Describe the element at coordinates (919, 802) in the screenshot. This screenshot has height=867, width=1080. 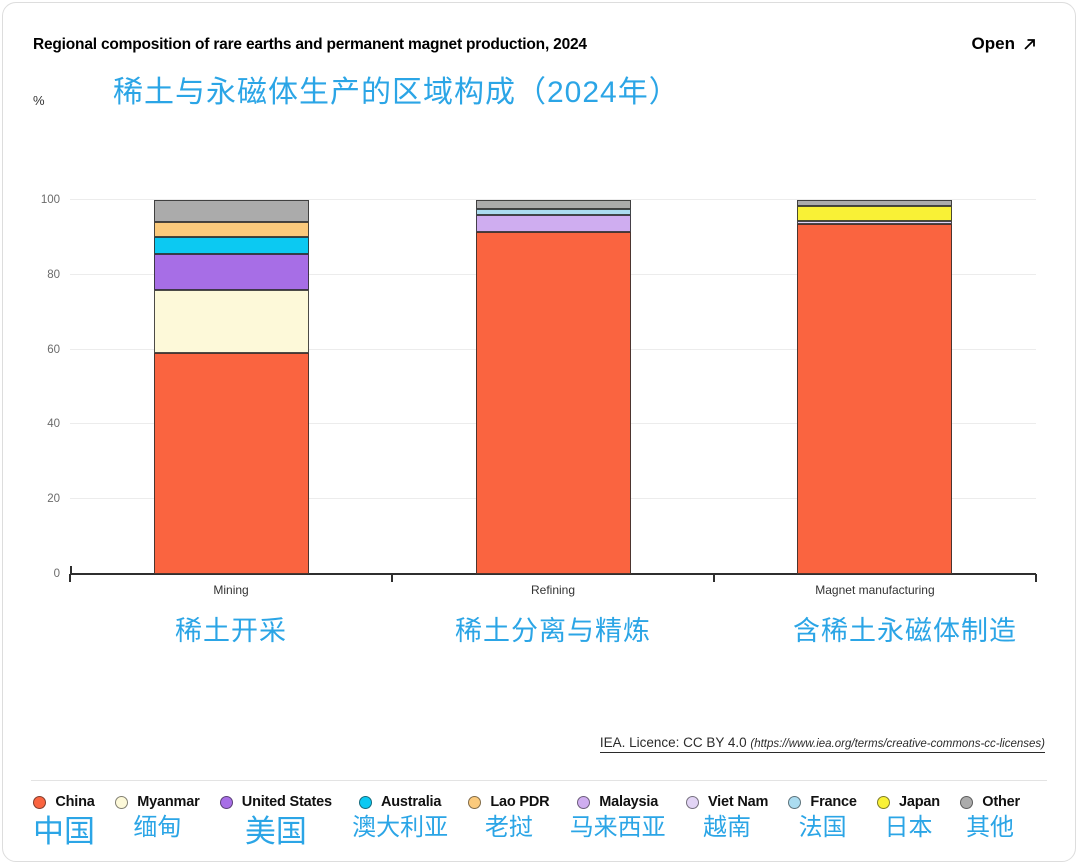
I see `legend-label: Japan` at that location.